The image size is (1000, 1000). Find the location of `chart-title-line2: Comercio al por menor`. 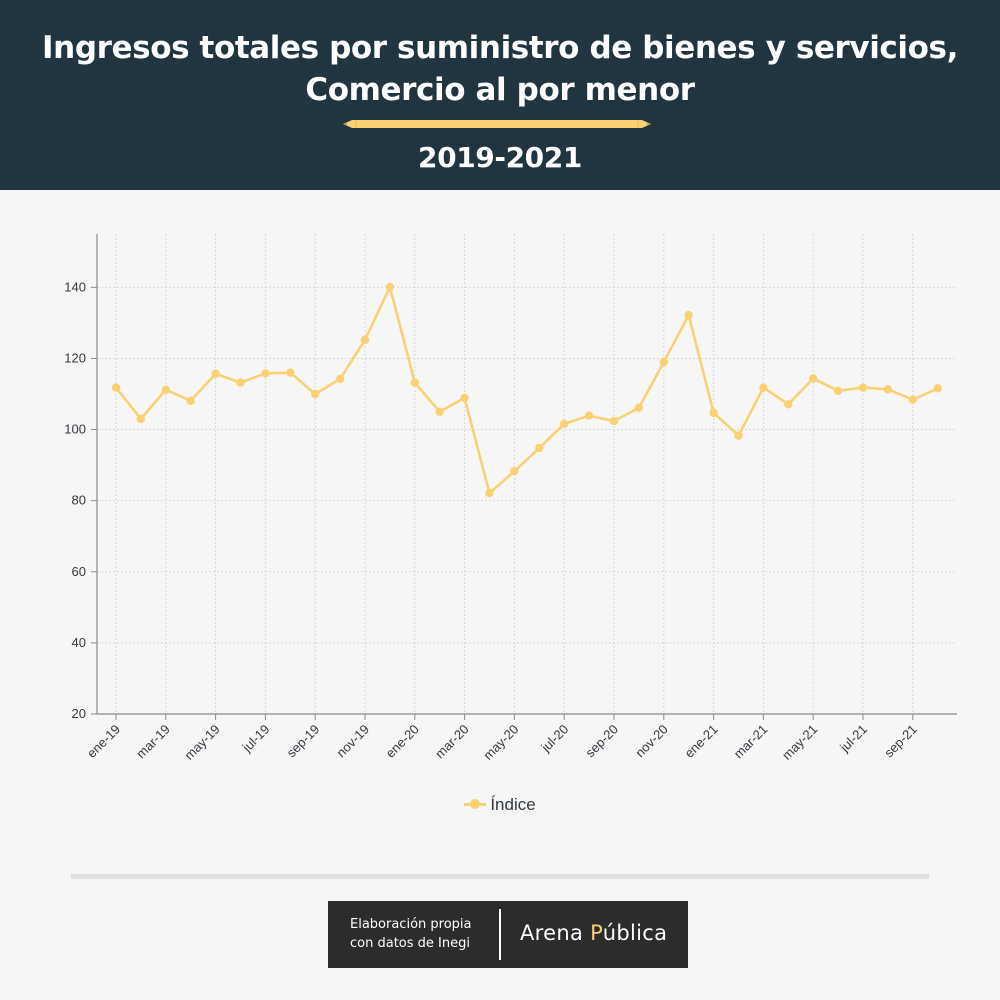

chart-title-line2: Comercio al por menor is located at coordinates (500, 90).